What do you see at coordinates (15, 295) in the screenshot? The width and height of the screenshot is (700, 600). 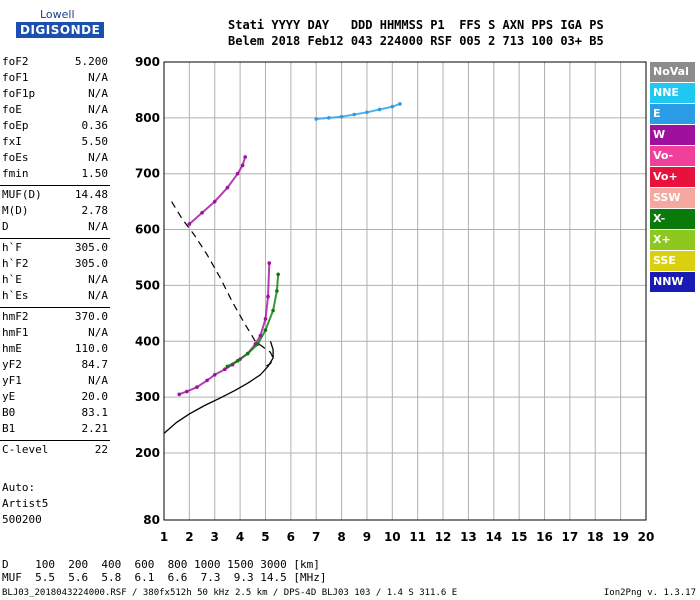 I see `param-name: h`Es` at bounding box center [15, 295].